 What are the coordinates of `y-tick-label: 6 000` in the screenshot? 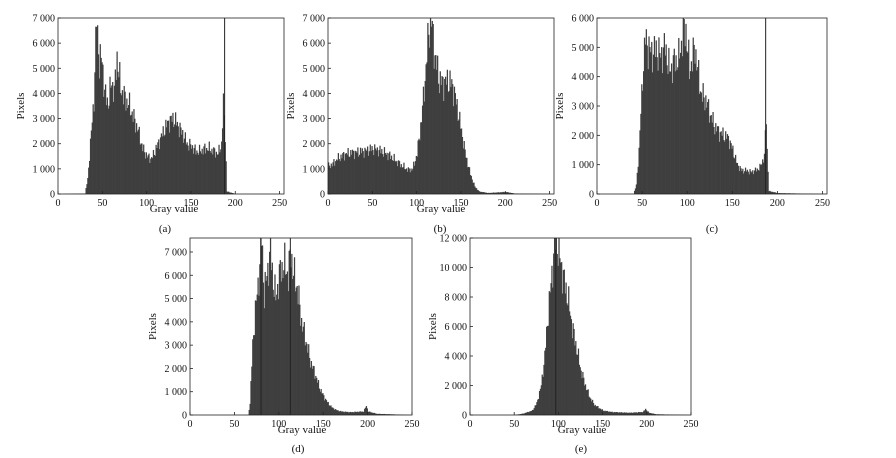 It's located at (314, 44).